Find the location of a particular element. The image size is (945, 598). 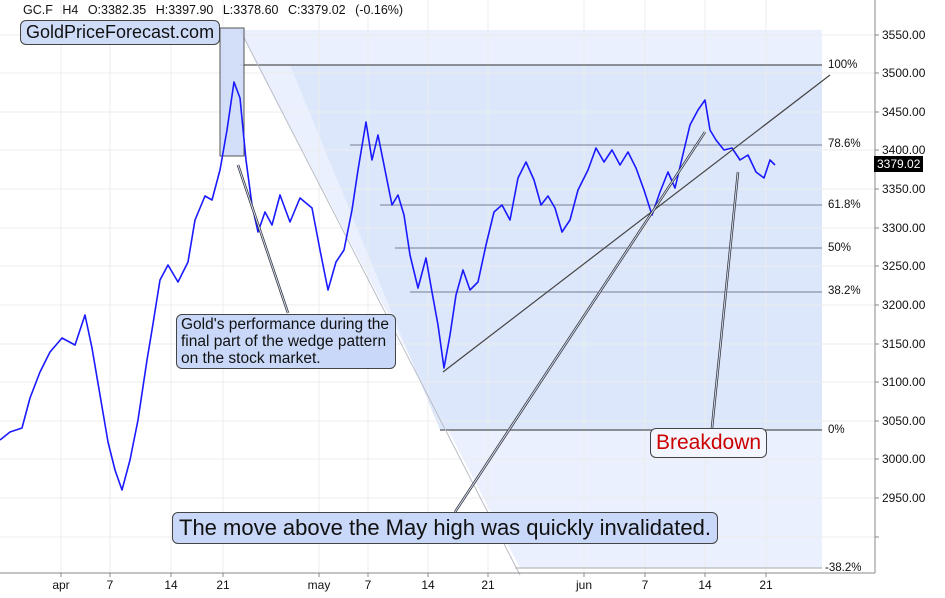

y-tick: 3300.00 is located at coordinates (904, 228).